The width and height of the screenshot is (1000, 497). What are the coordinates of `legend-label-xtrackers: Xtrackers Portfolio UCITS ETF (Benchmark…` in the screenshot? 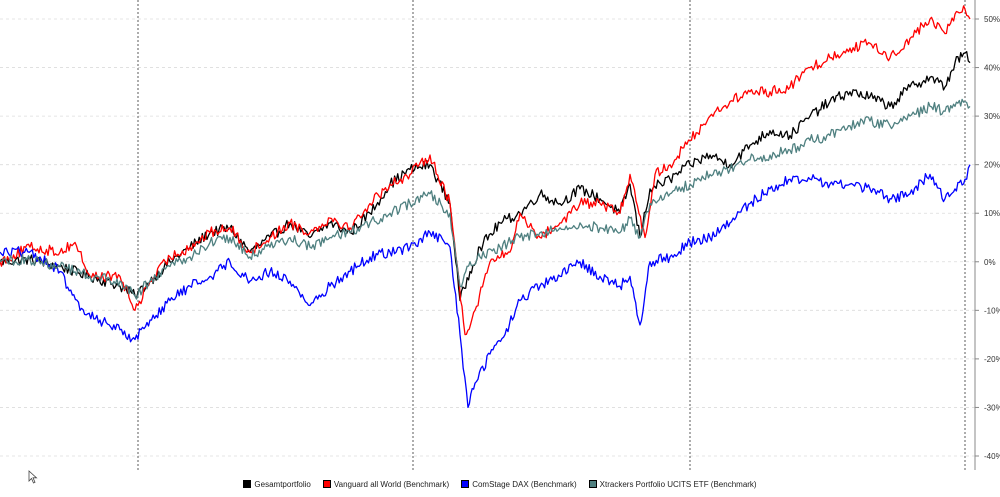 It's located at (678, 484).